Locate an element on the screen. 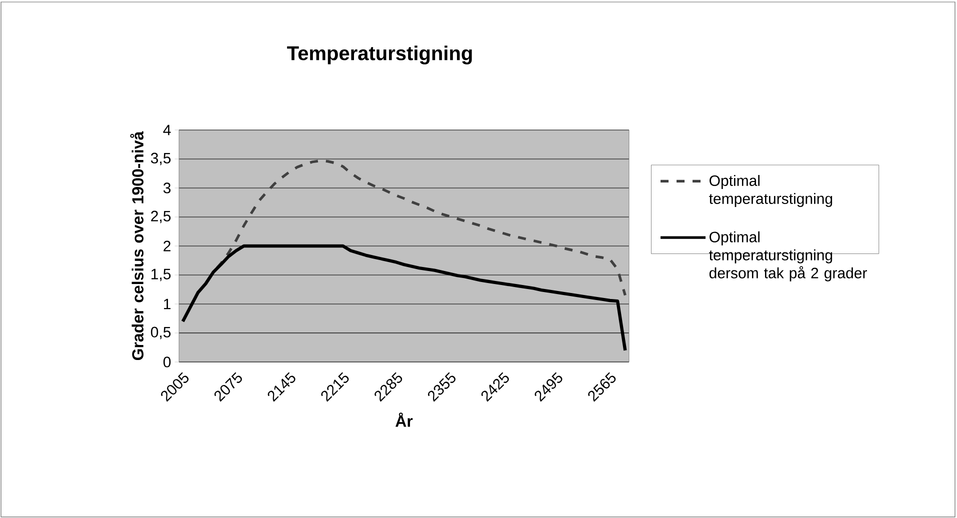 Image resolution: width=957 pixels, height=518 pixels. legend-label: Optimal temperaturstigning dersom tak på 2 grader is located at coordinates (788, 256).